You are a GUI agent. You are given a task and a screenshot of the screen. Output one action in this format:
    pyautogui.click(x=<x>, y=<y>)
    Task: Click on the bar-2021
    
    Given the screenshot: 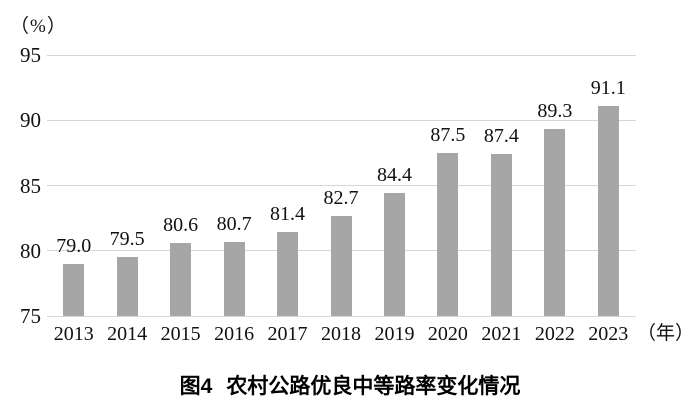 What is the action you would take?
    pyautogui.click(x=501, y=235)
    